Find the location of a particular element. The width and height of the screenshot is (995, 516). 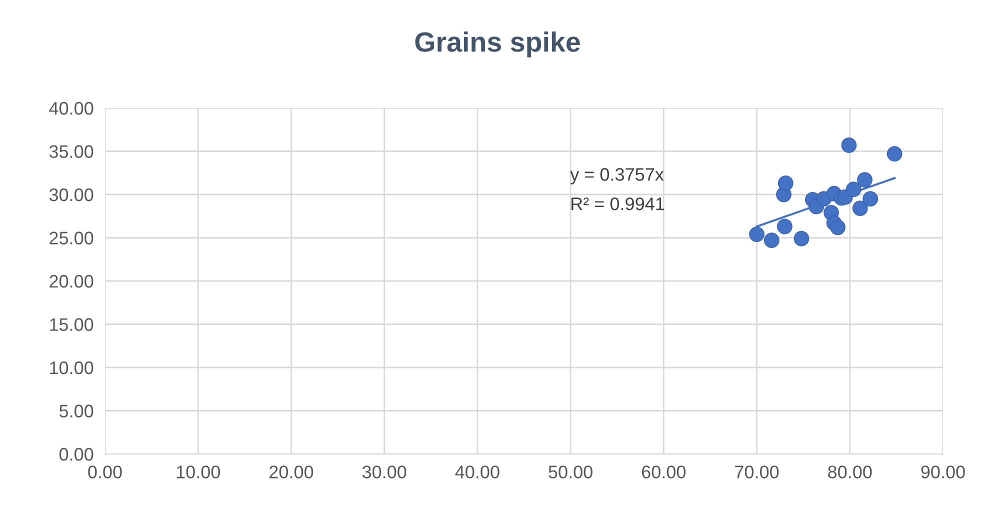

x-tick-label: 80.00 is located at coordinates (850, 472).